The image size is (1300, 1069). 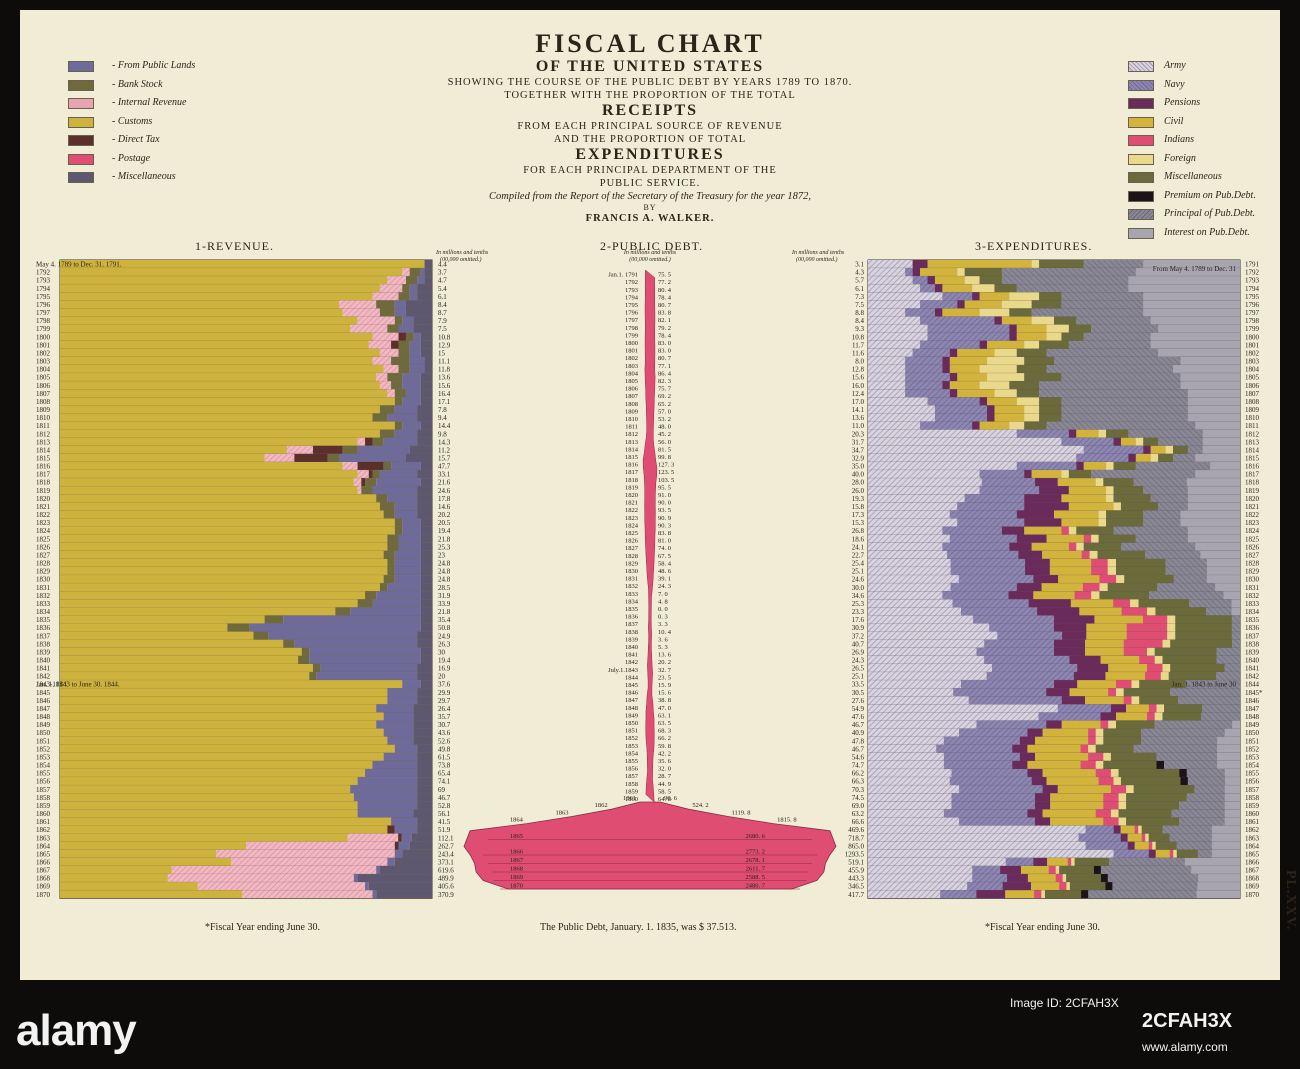 What do you see at coordinates (1252, 297) in the screenshot?
I see `expenditures-year-label: 1795` at bounding box center [1252, 297].